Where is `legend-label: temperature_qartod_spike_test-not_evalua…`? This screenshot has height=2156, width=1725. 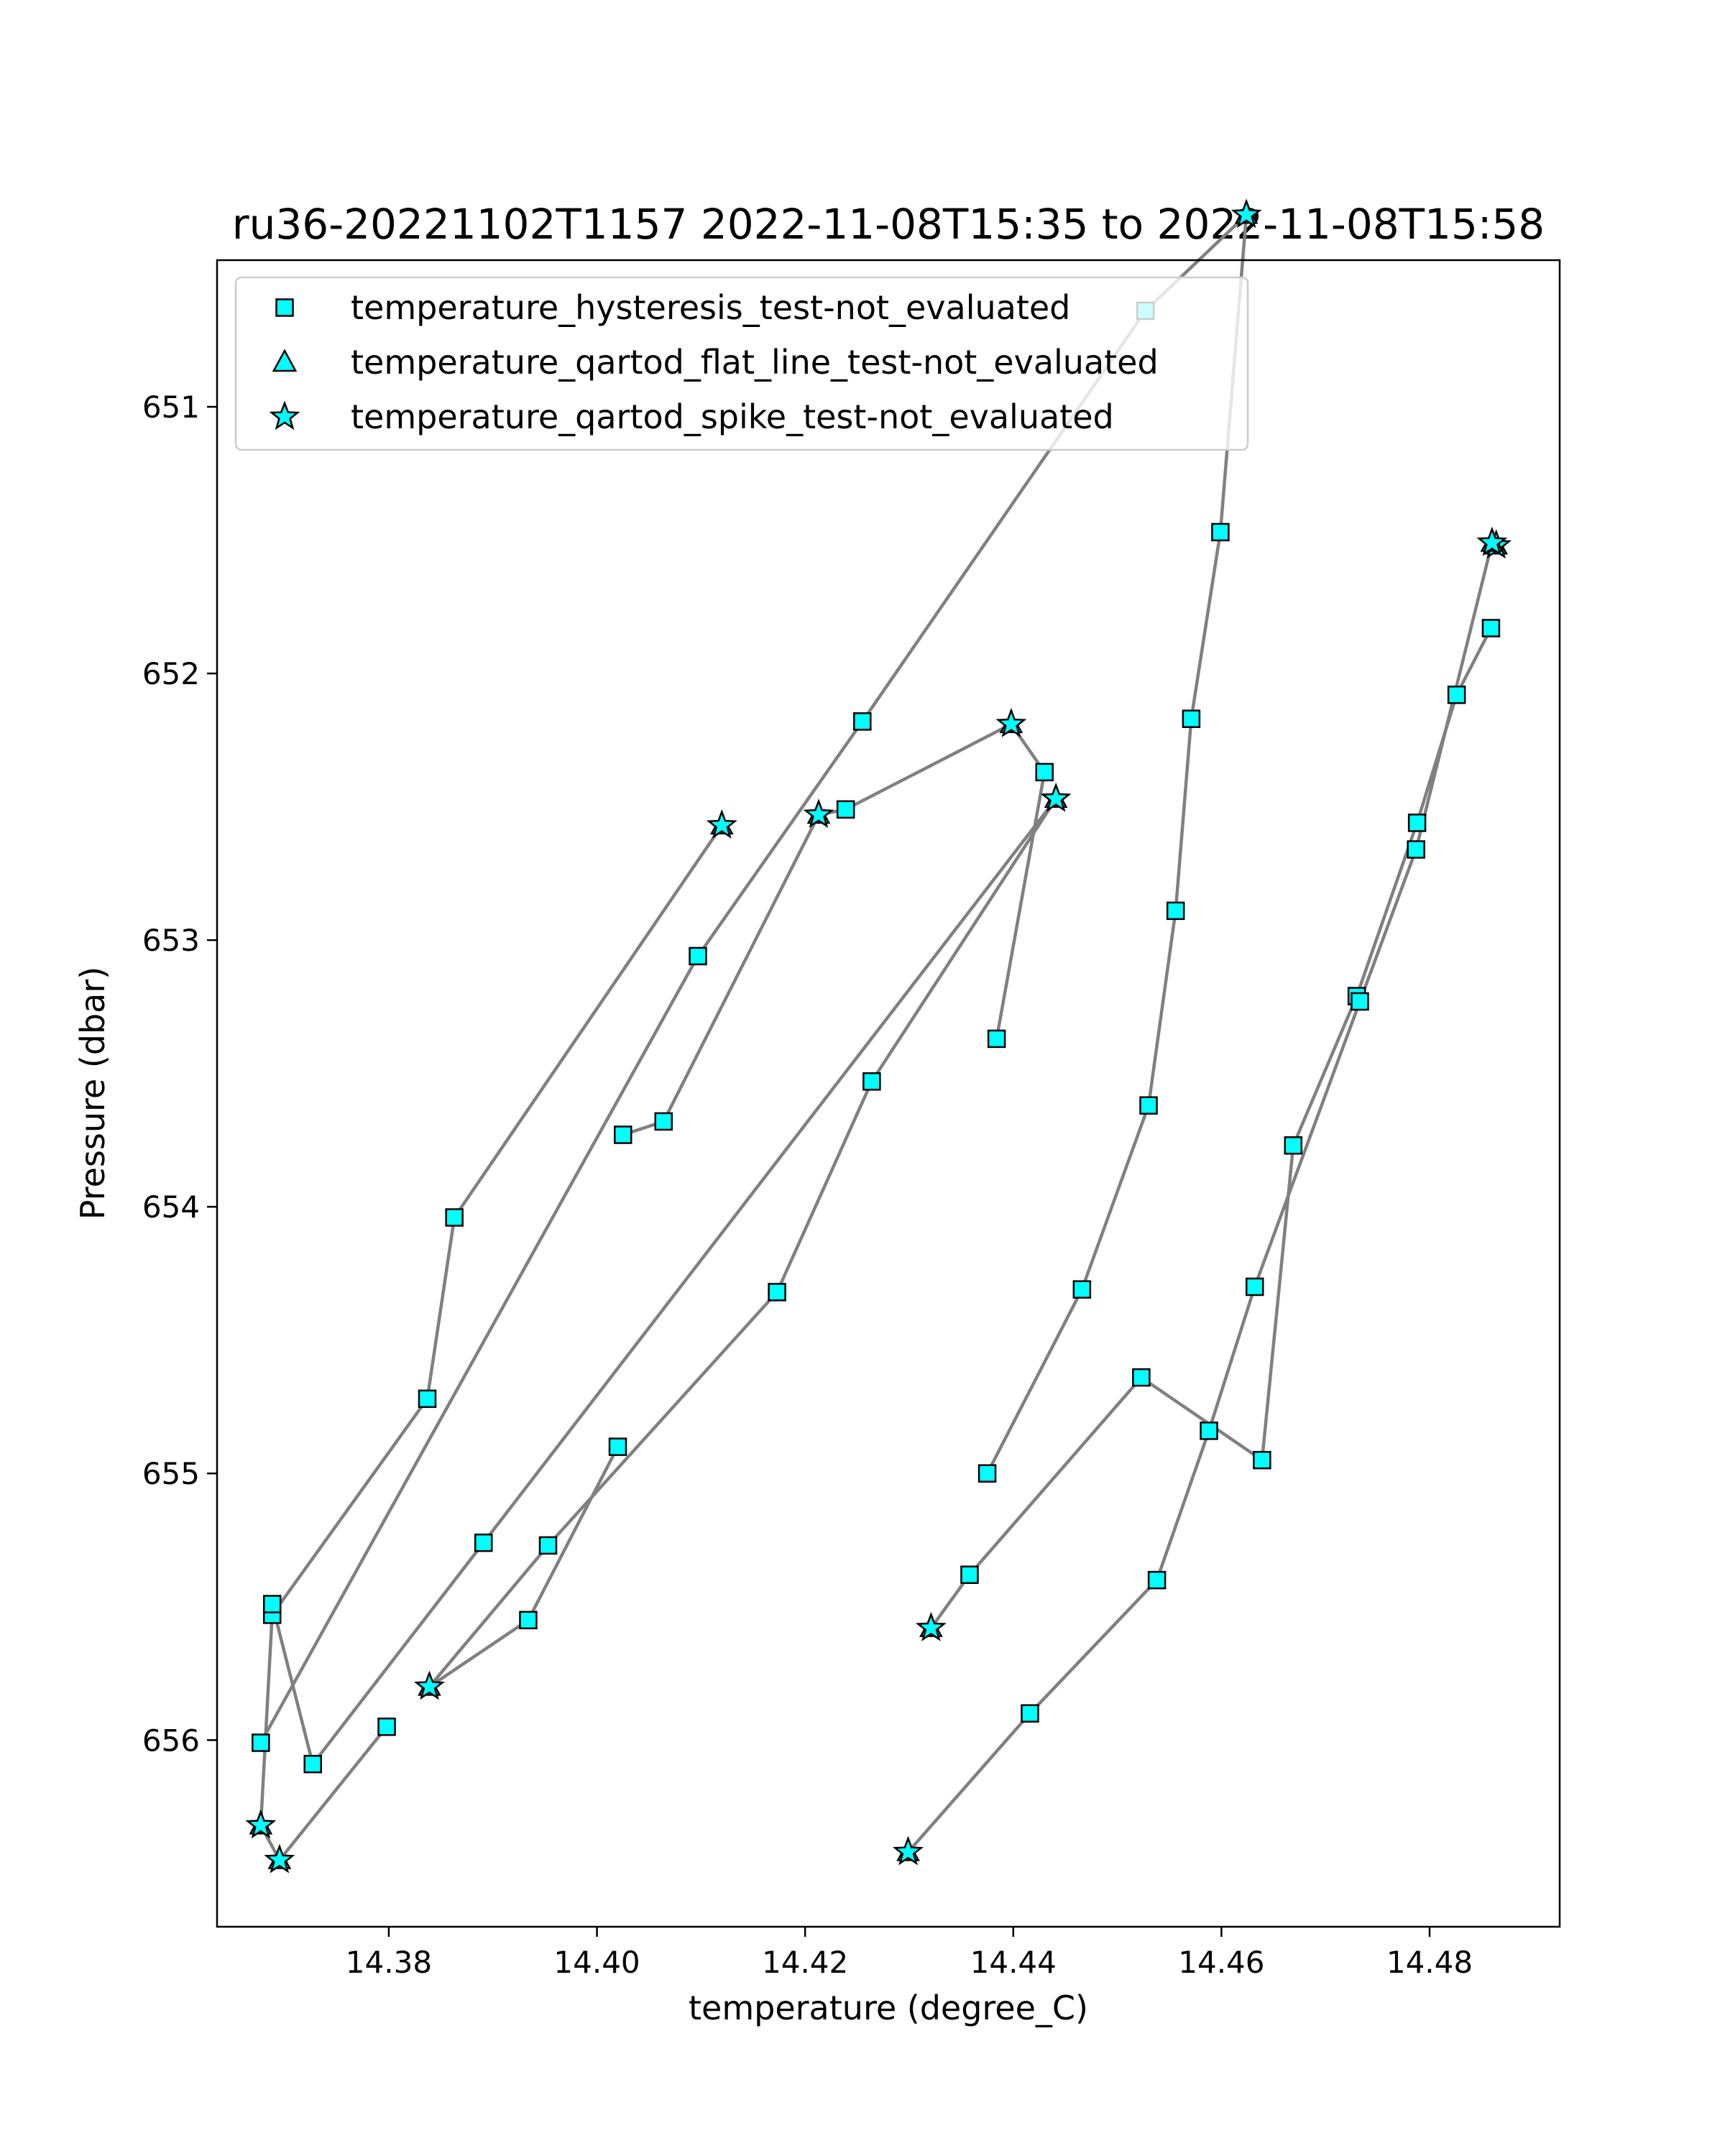 legend-label: temperature_qartod_spike_test-not_evalua… is located at coordinates (732, 417).